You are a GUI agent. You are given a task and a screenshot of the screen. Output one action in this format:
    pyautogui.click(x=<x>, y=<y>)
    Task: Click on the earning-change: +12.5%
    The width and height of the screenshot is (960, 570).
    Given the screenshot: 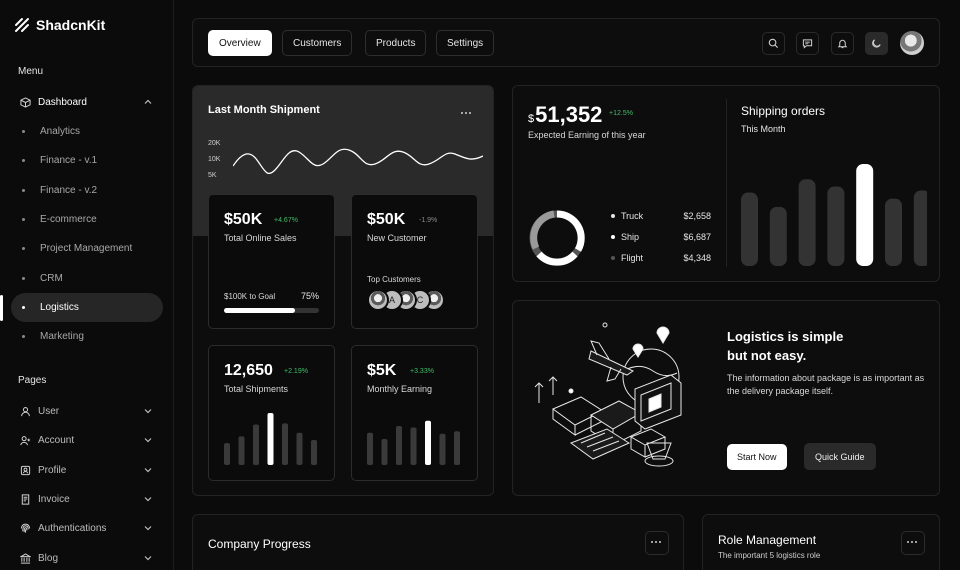 What is the action you would take?
    pyautogui.click(x=621, y=113)
    